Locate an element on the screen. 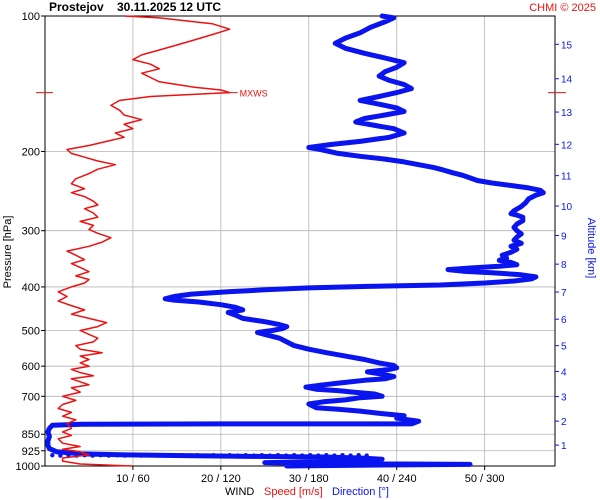 This screenshot has height=500, width=600. wind-tick-label: 40 / 240 is located at coordinates (397, 479).